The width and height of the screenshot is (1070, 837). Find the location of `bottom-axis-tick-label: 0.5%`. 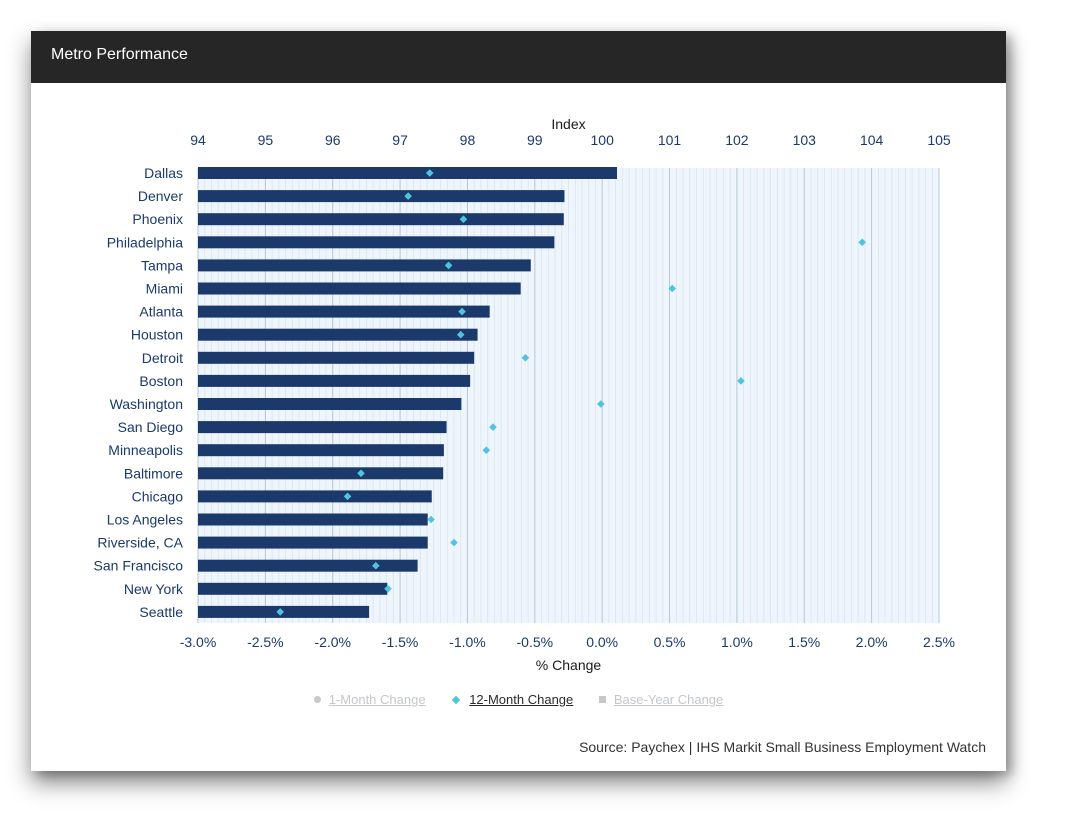

bottom-axis-tick-label: 0.5% is located at coordinates (670, 642).